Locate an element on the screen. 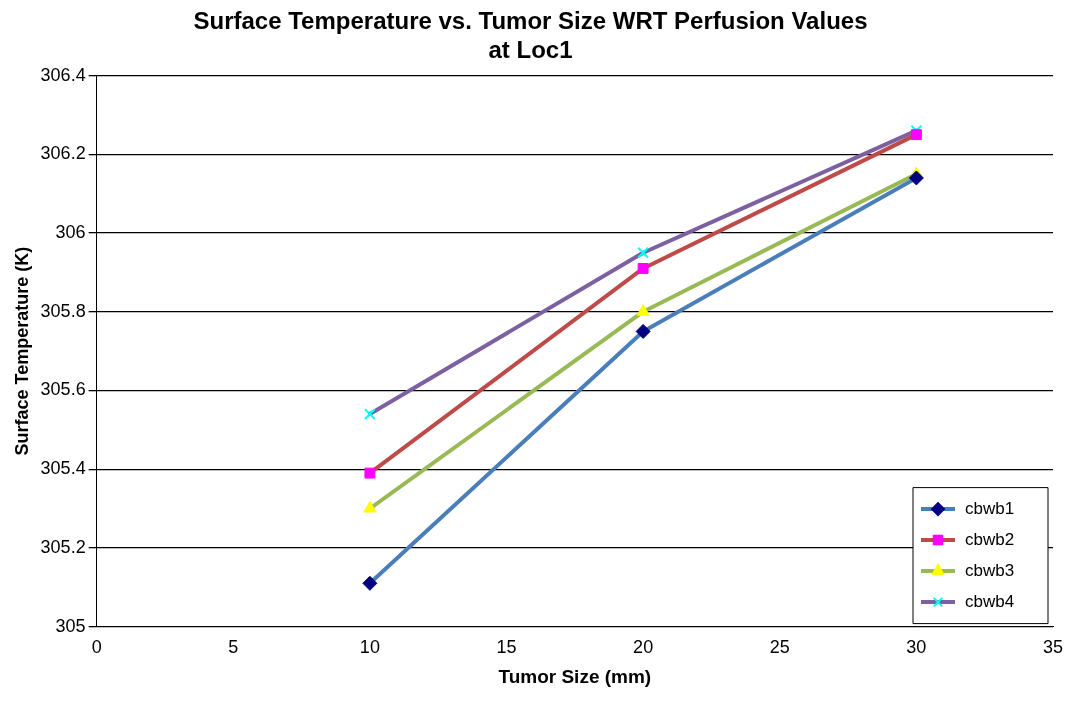 Image resolution: width=1091 pixels, height=701 pixels. y-axis-title: Surface Temperature (K) is located at coordinates (21, 351).